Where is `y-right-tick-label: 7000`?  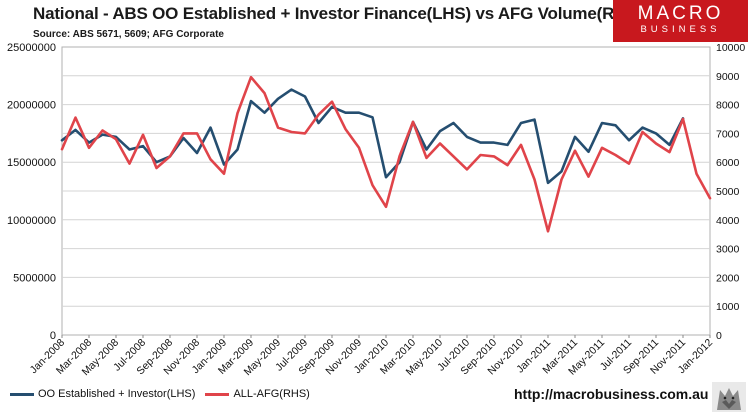 y-right-tick-label: 7000 is located at coordinates (728, 134).